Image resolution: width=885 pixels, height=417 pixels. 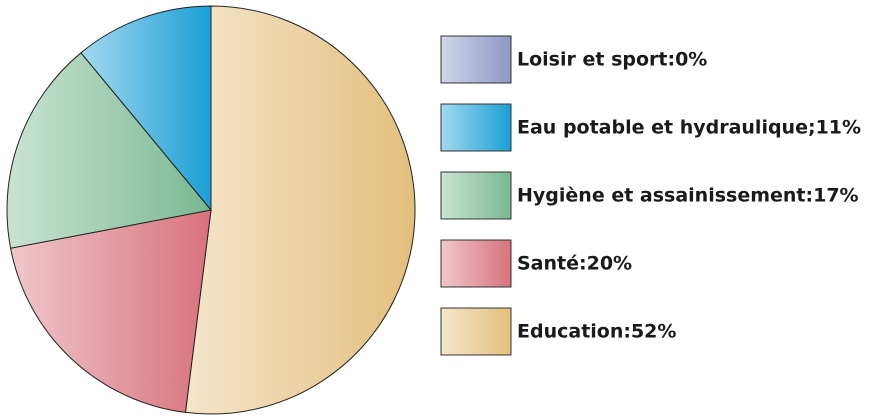 What do you see at coordinates (689, 128) in the screenshot?
I see `legend-label: Eau potable et hydraulique;11%` at bounding box center [689, 128].